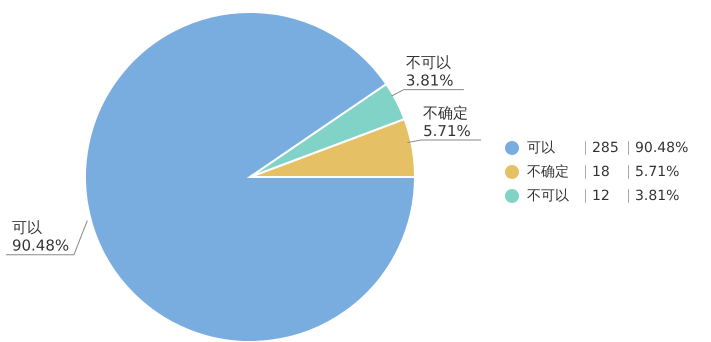 Image resolution: width=711 pixels, height=342 pixels. I want to click on text: 90.48%, so click(661, 148).